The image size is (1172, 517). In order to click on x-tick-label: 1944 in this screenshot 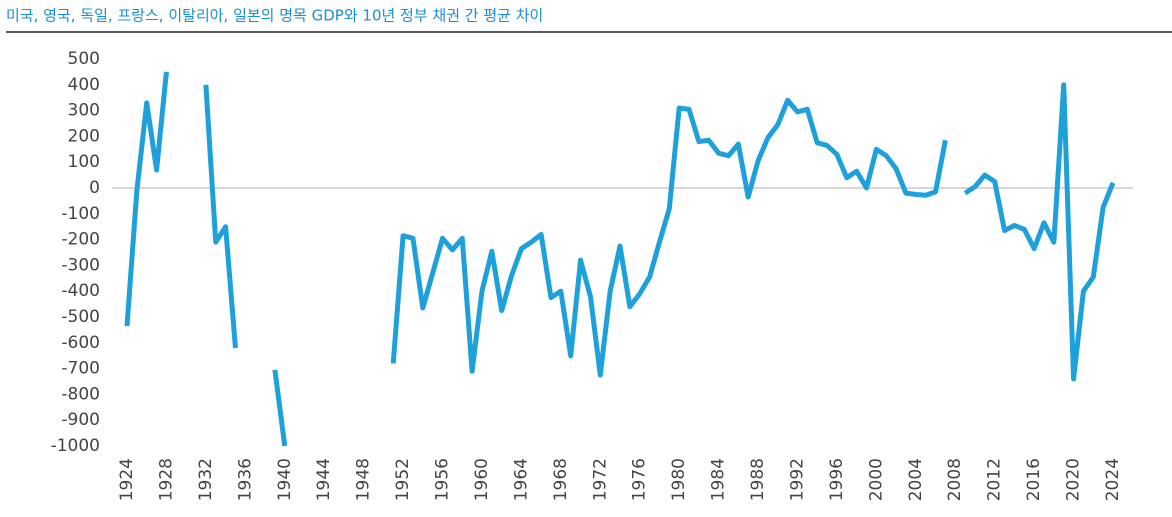, I will do `click(324, 479)`.